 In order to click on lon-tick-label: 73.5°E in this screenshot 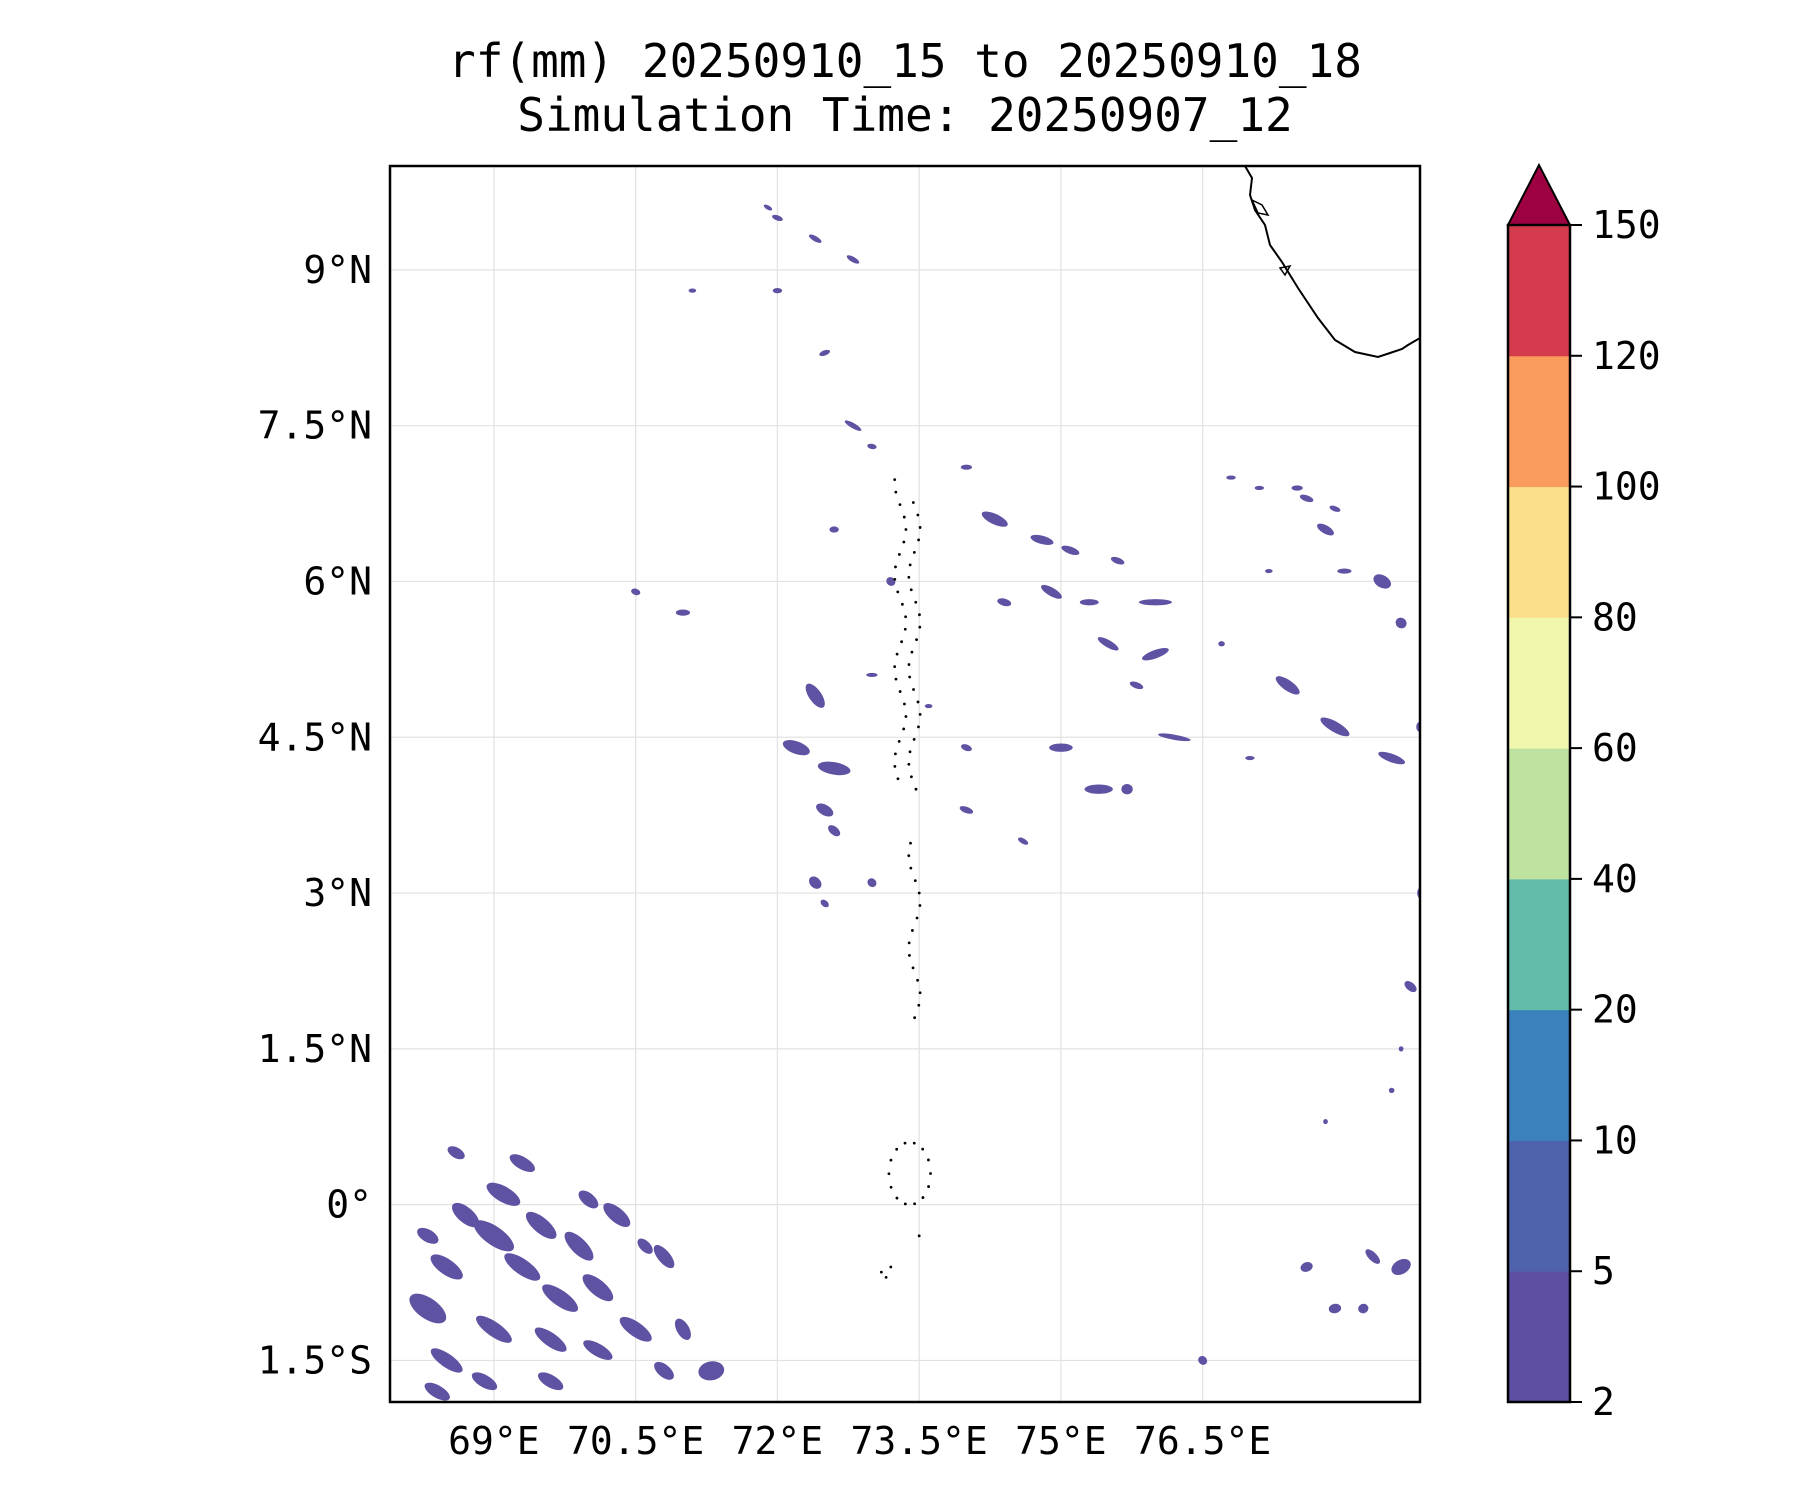, I will do `click(919, 1441)`.